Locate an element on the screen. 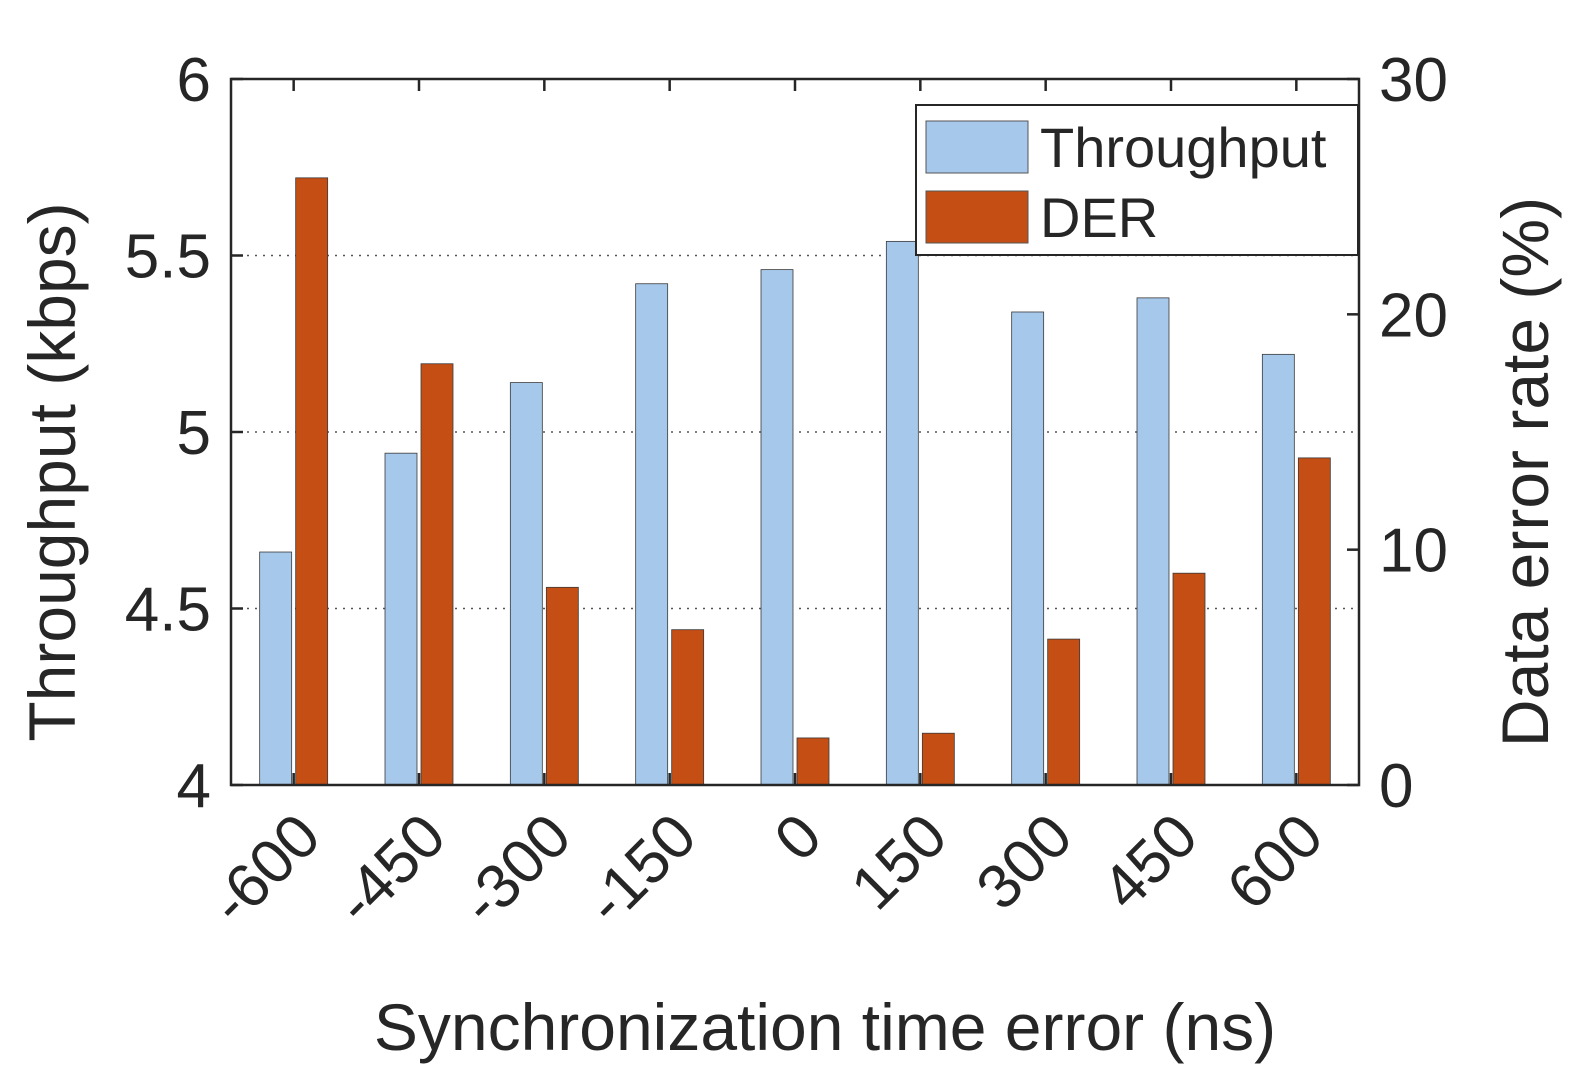  x-tick-label: -150 is located at coordinates (641, 869).